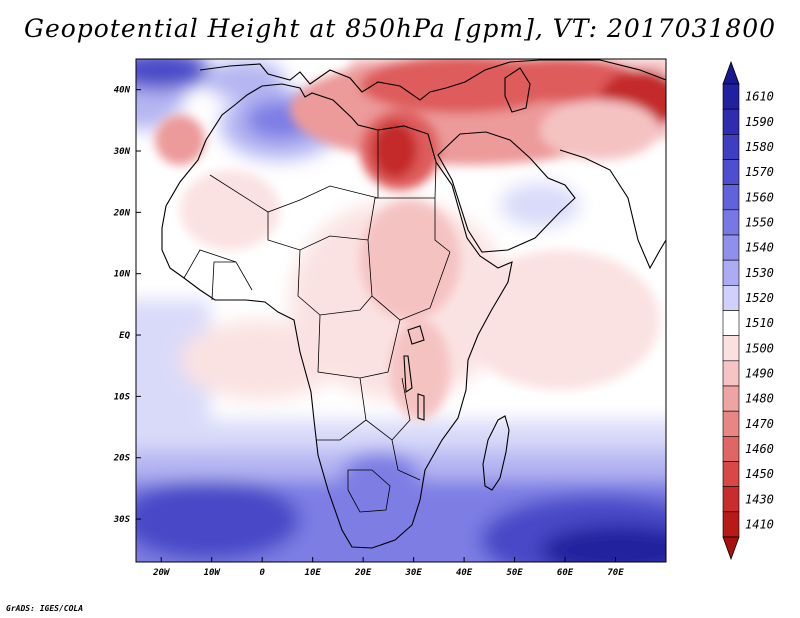 Image resolution: width=800 pixels, height=618 pixels. Describe the element at coordinates (759, 399) in the screenshot. I see `colorbar-label: 1480` at that location.